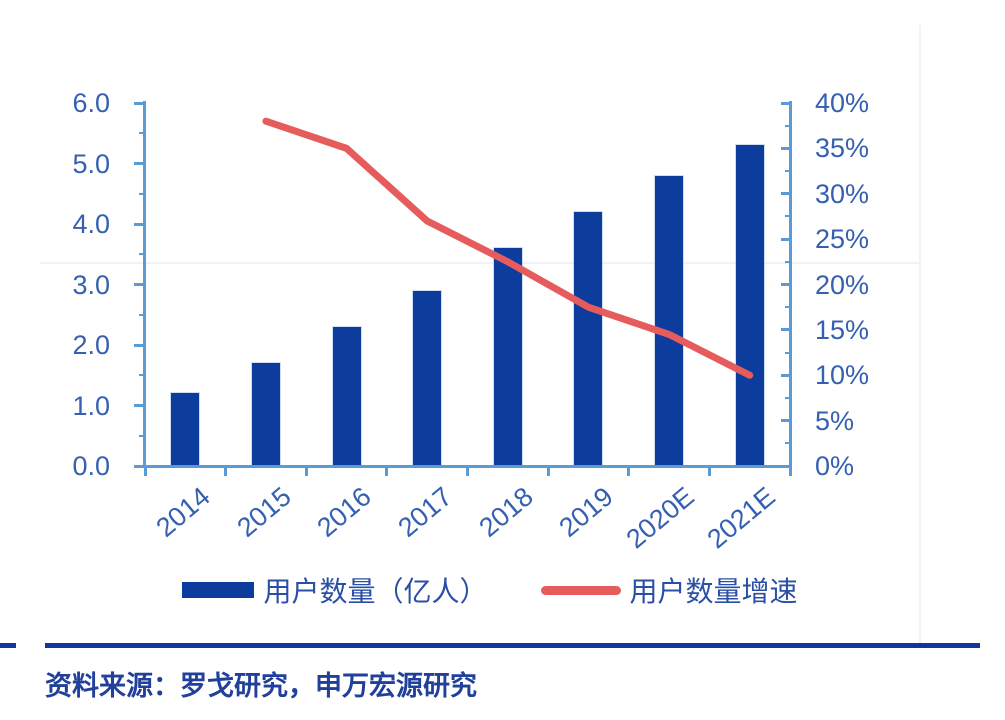 The width and height of the screenshot is (1005, 720). I want to click on bar-2016, so click(346, 396).